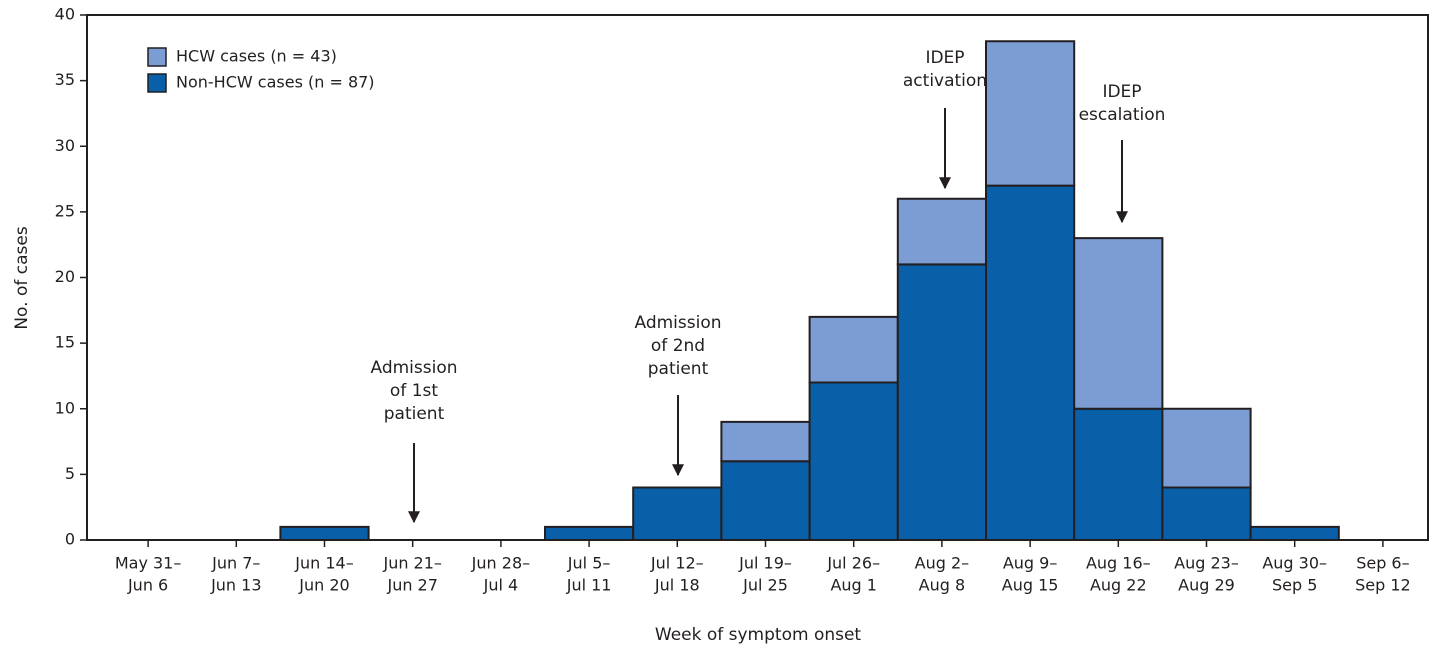  I want to click on x-tick-label: Aug 2–, so click(942, 563).